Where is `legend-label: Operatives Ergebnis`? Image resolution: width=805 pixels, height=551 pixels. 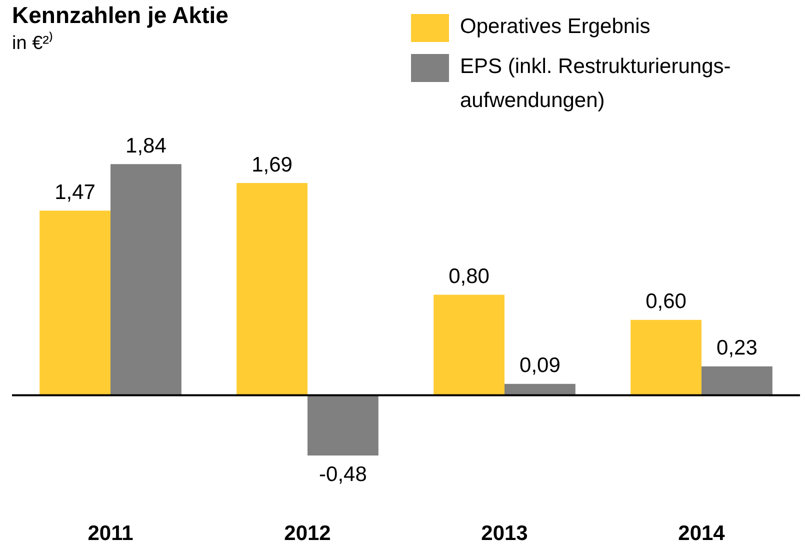 legend-label: Operatives Ergebnis is located at coordinates (556, 27).